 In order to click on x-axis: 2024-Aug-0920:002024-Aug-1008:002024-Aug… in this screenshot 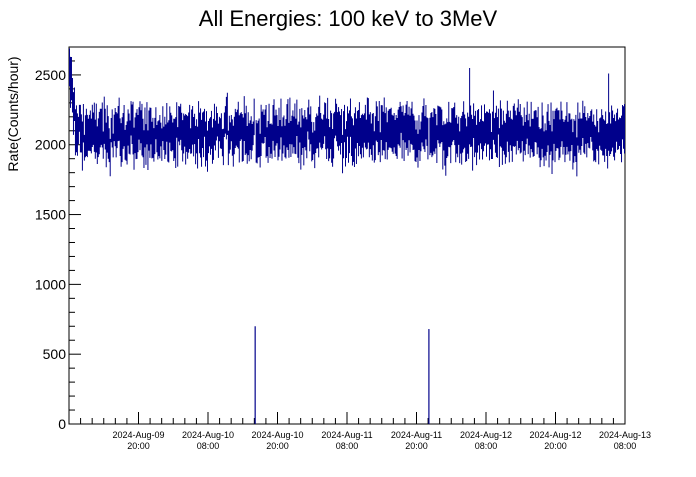, I will do `click(359, 431)`.